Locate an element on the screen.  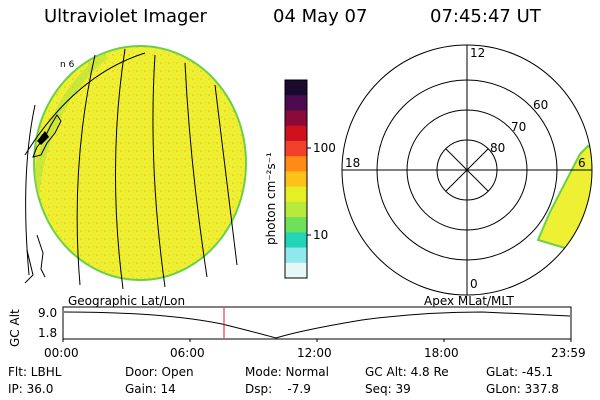
info-door: Door: Open is located at coordinates (159, 372).